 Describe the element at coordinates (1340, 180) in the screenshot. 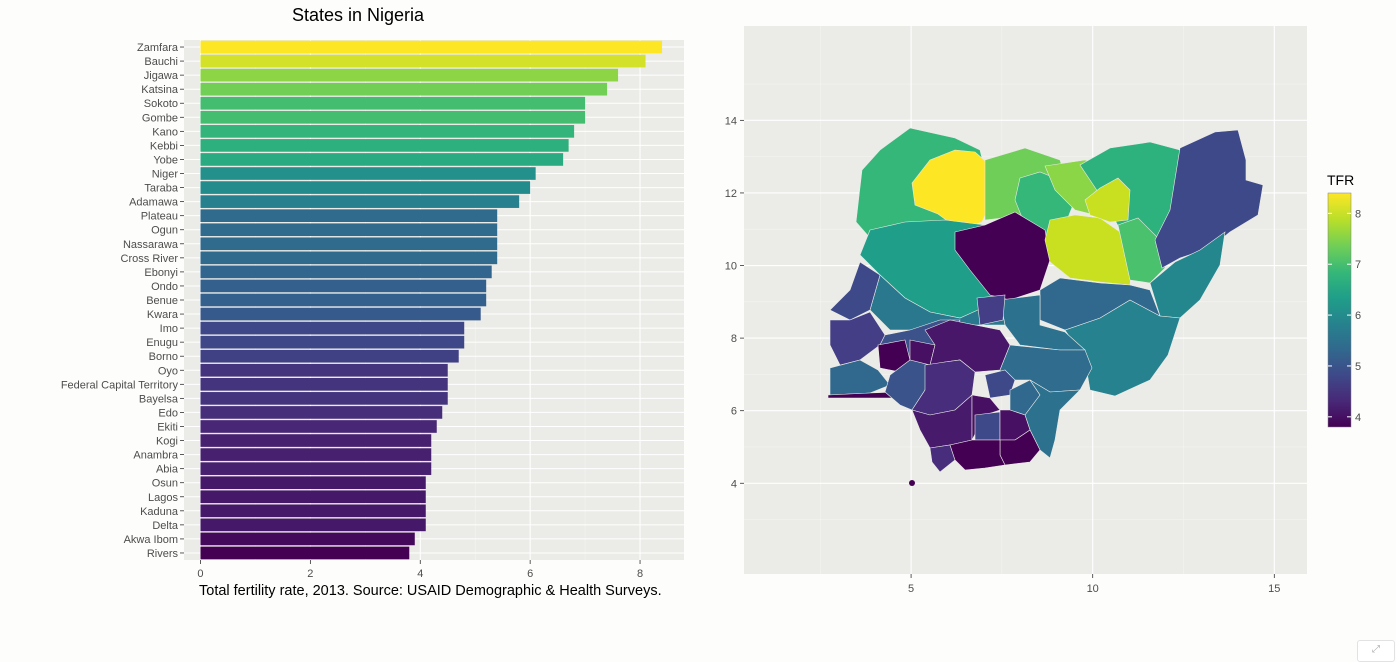

I see `legend-title: TFR` at that location.